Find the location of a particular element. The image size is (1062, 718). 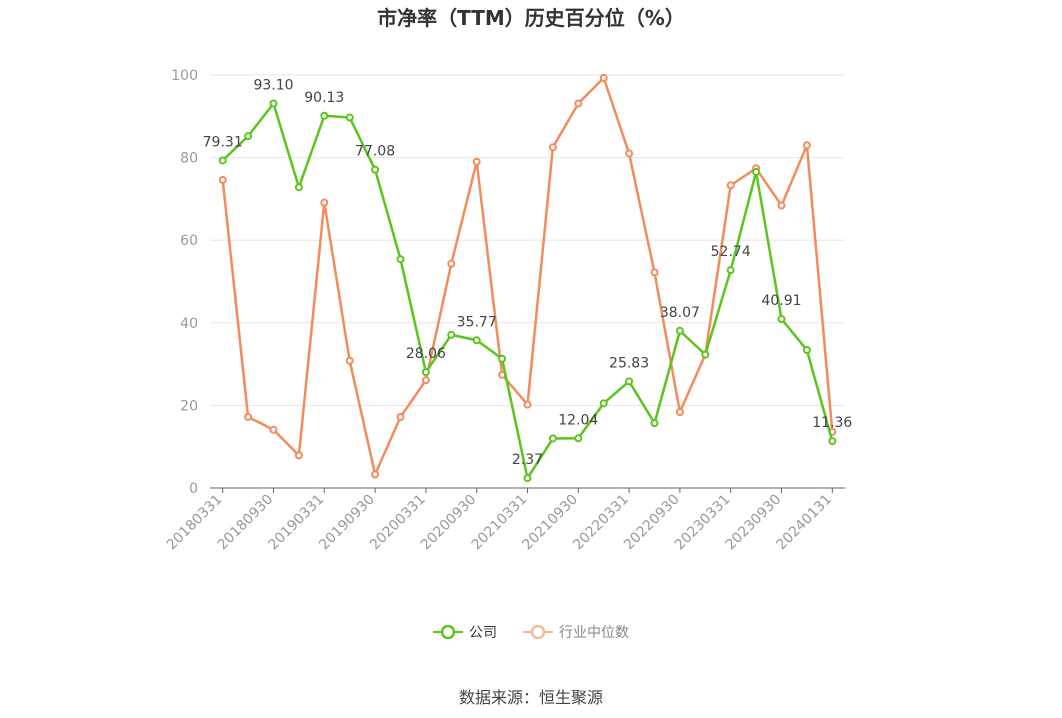

x-tick-label: 20240131 is located at coordinates (804, 523).